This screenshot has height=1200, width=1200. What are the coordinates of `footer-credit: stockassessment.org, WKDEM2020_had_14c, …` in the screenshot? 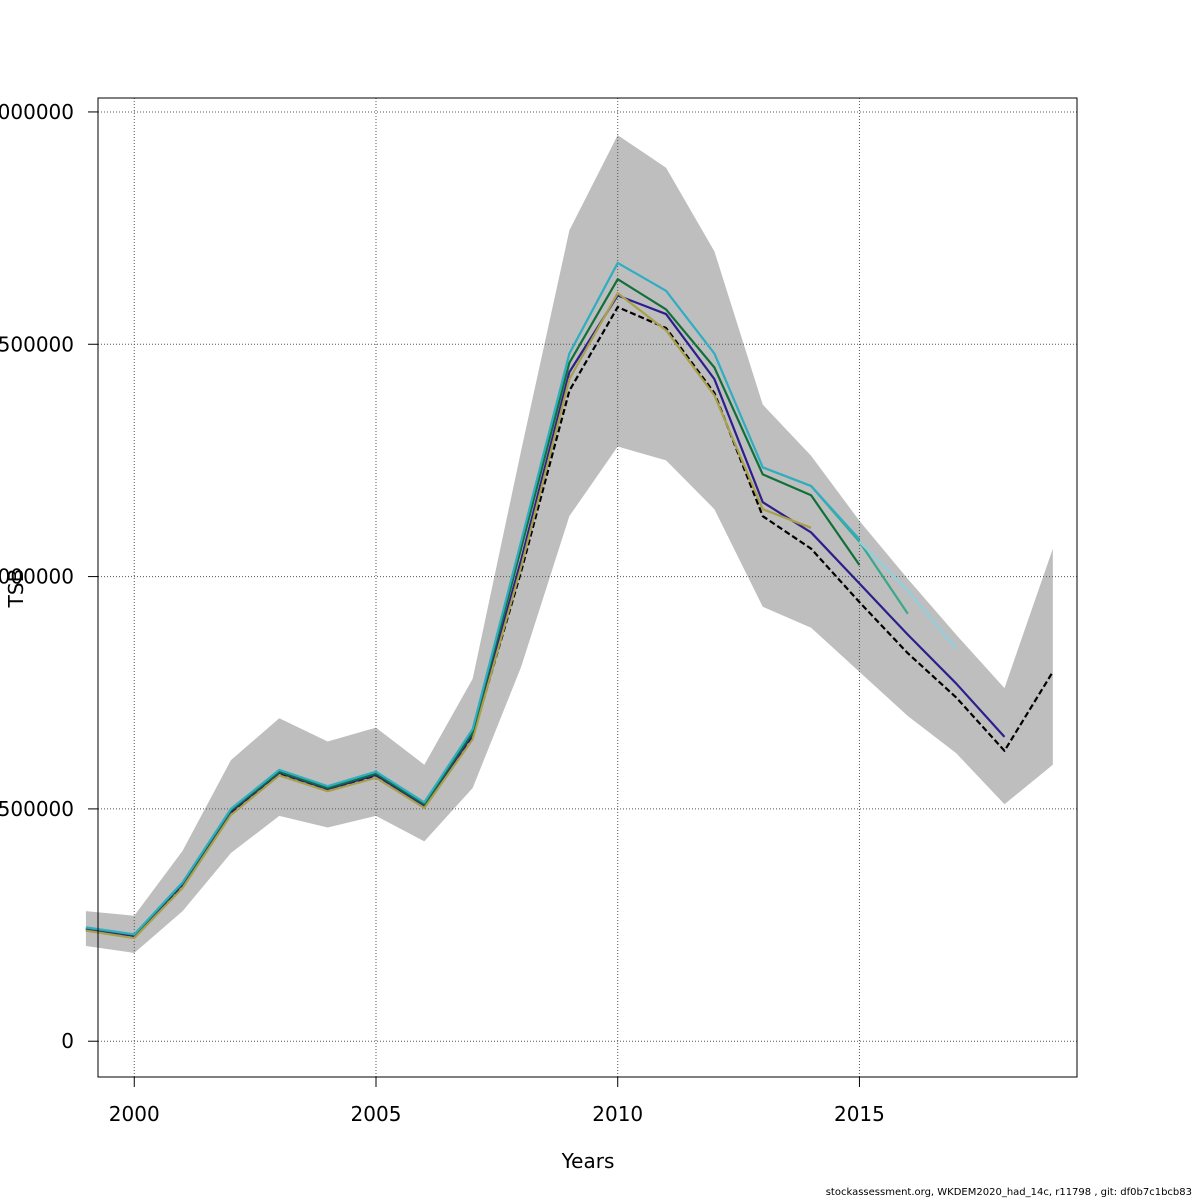 It's located at (1008, 1192).